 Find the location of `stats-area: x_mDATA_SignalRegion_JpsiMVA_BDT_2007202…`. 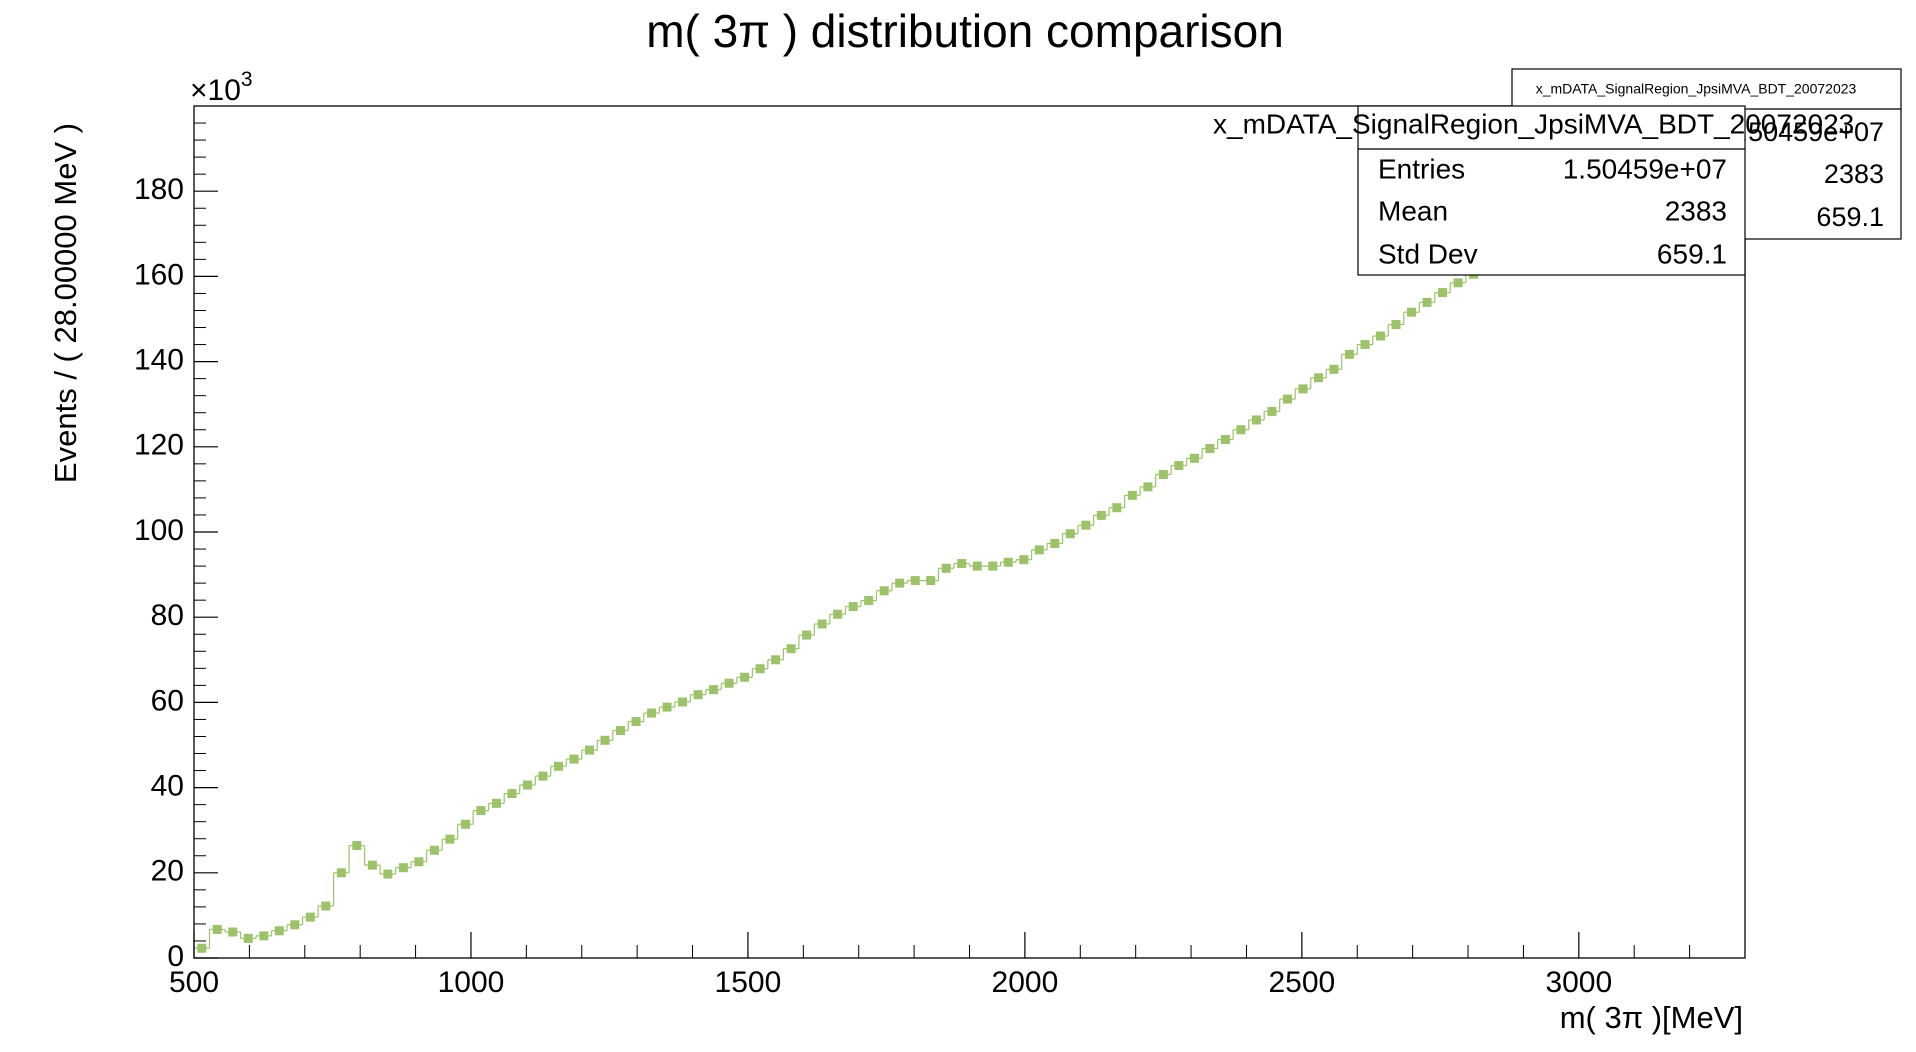

stats-area: x_mDATA_SignalRegion_JpsiMVA_BDT_2007202… is located at coordinates (1557, 172).